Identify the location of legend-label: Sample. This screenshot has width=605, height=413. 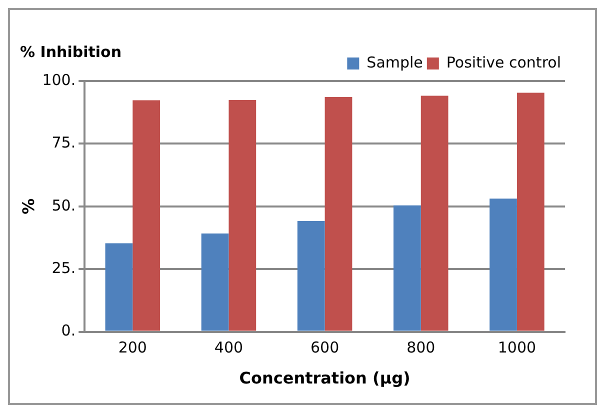
(394, 62).